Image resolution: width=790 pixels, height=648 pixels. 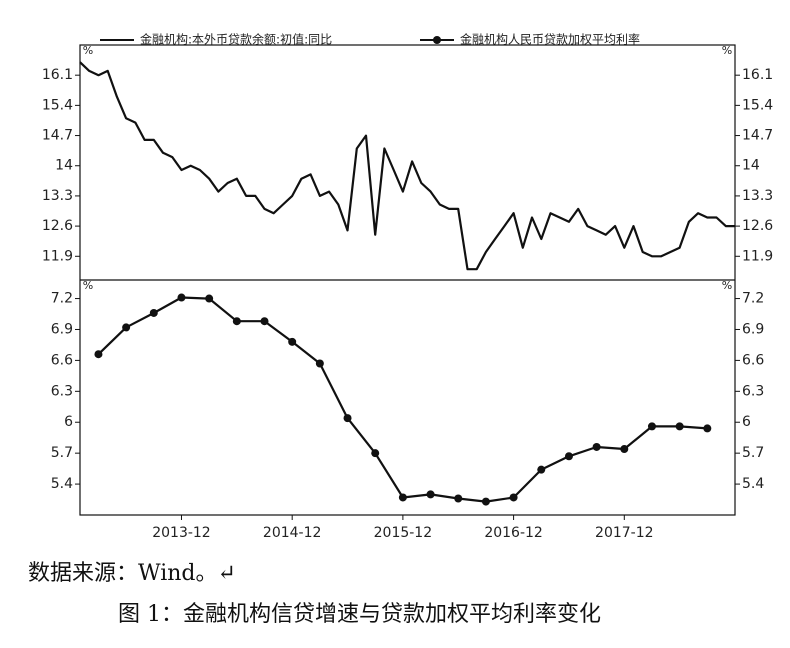 What do you see at coordinates (57, 226) in the screenshot?
I see `y-tick-label: 12.6` at bounding box center [57, 226].